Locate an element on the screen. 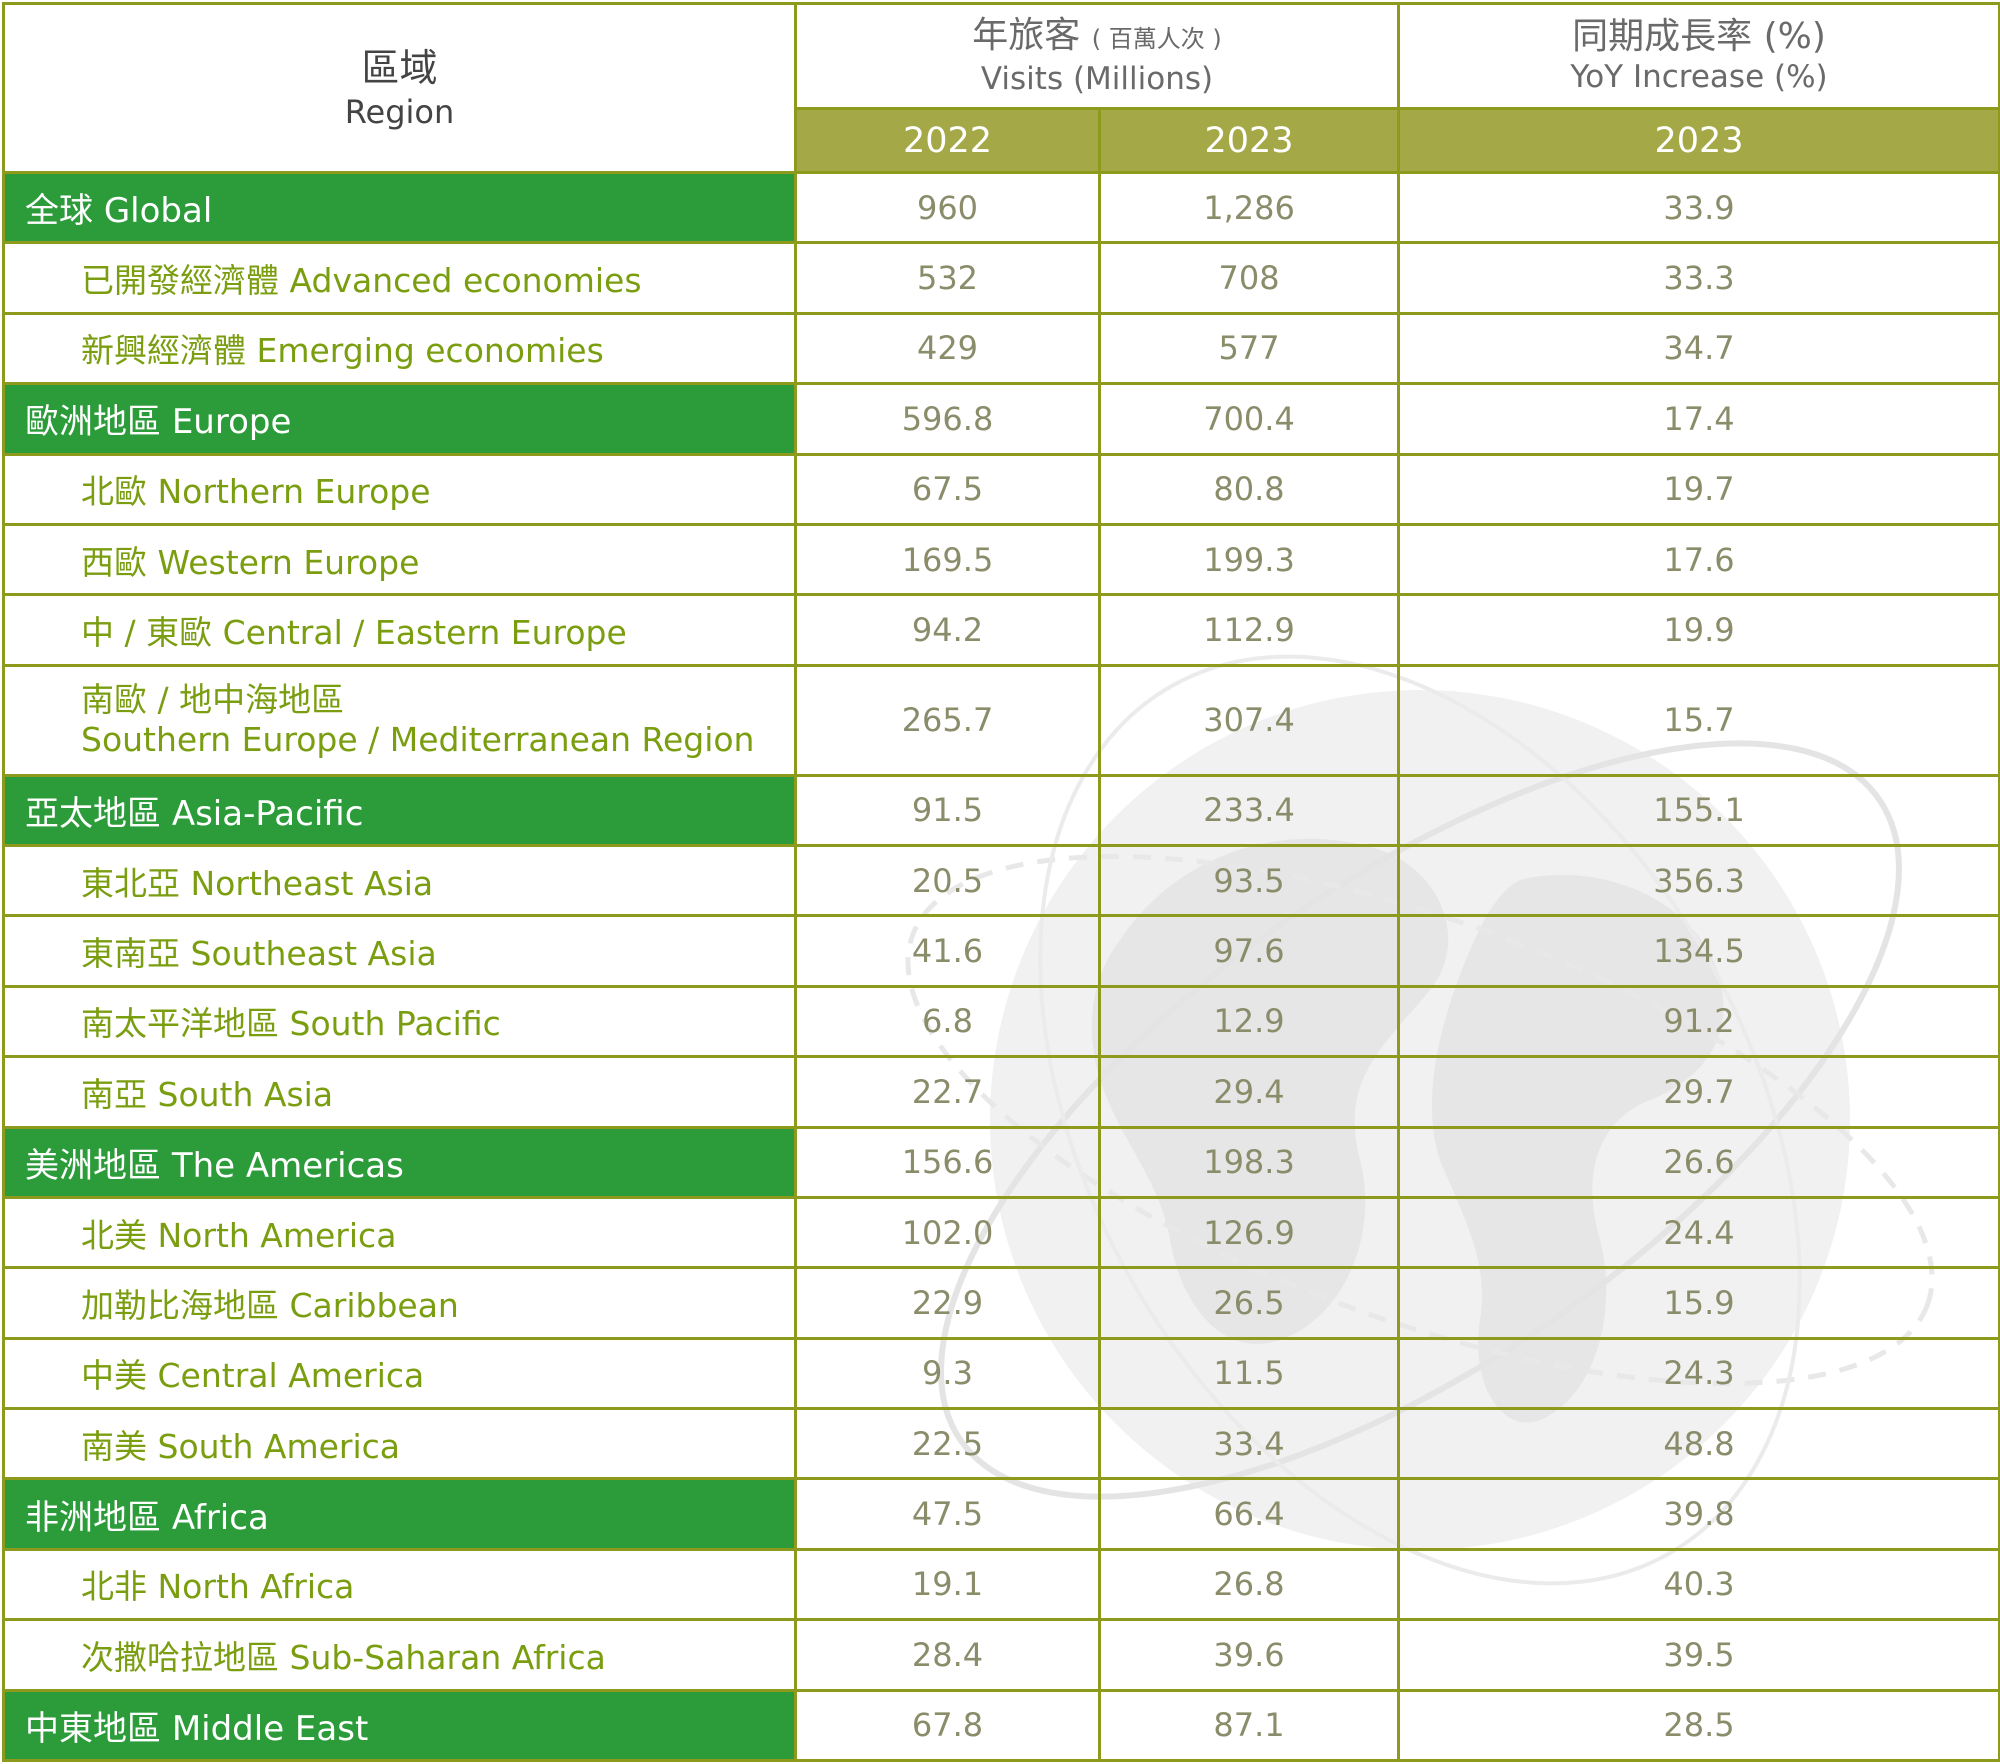 The image size is (2000, 1764). header-region-zh: 區域 is located at coordinates (399, 68).